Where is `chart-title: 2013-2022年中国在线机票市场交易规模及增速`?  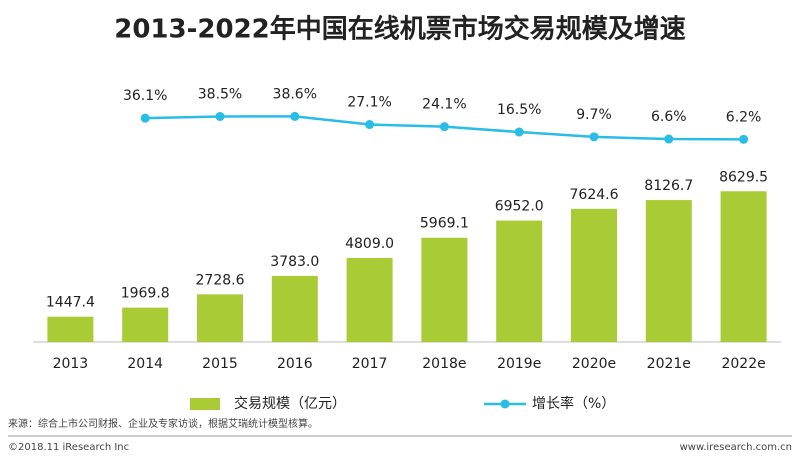
chart-title: 2013-2022年中国在线机票市场交易规模及增速 is located at coordinates (400, 29).